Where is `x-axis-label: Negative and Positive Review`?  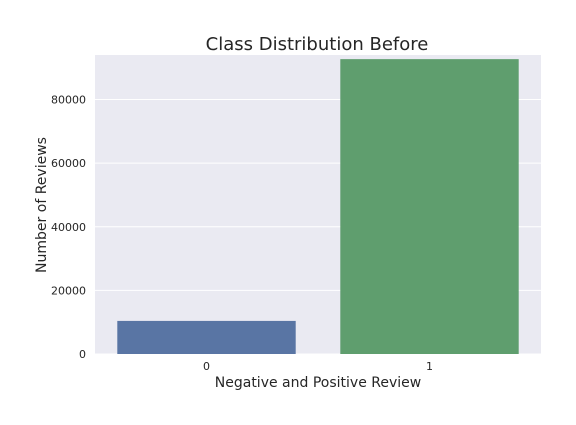 x-axis-label: Negative and Positive Review is located at coordinates (318, 383).